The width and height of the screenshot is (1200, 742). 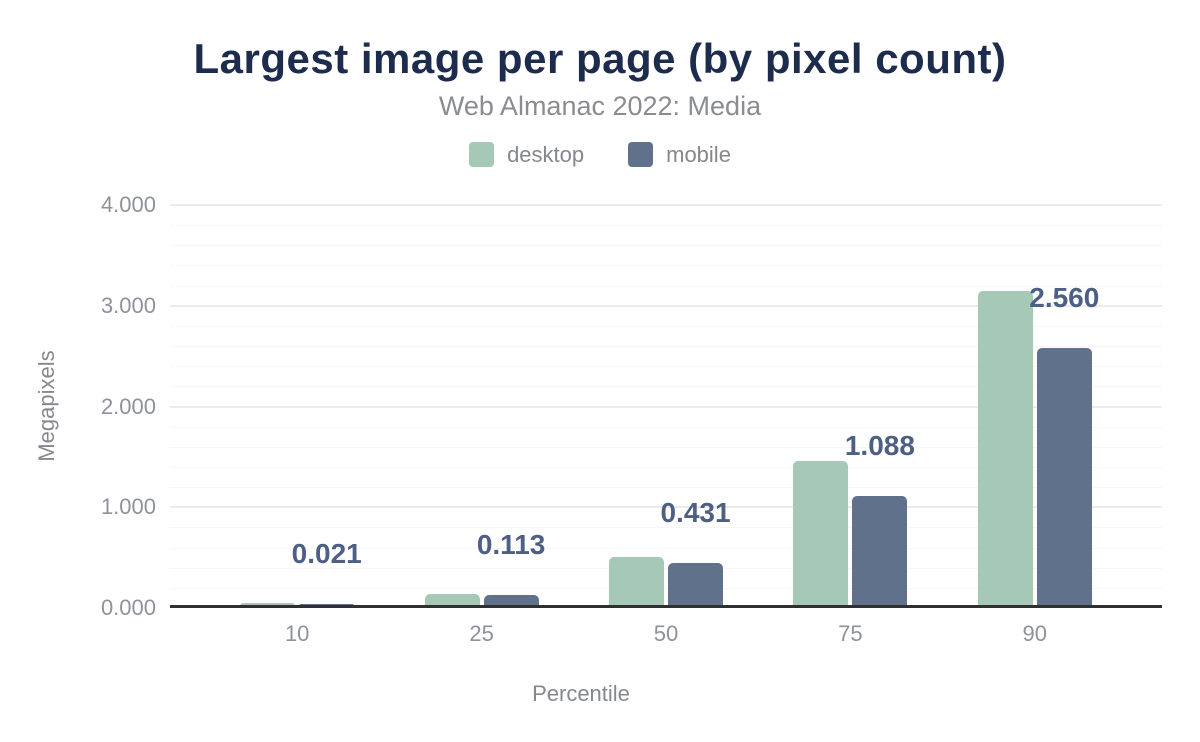 What do you see at coordinates (850, 633) in the screenshot?
I see `x-tick-75: 75` at bounding box center [850, 633].